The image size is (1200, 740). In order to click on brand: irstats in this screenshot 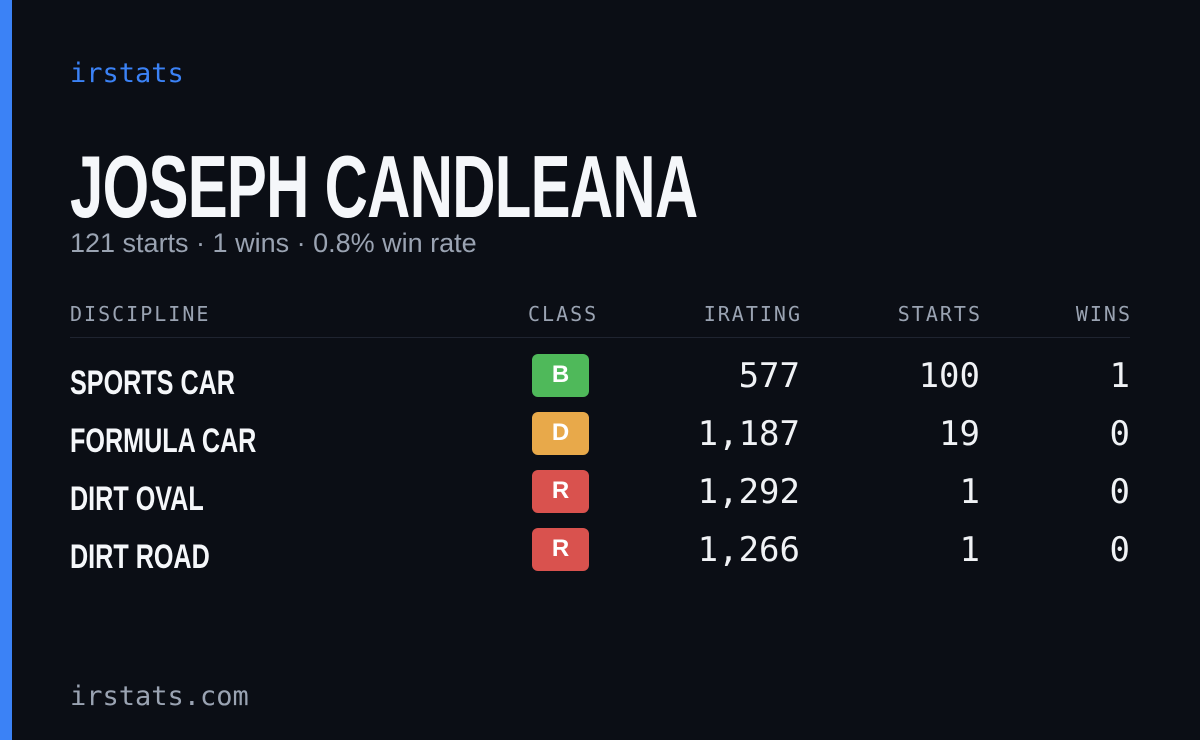, I will do `click(127, 73)`.